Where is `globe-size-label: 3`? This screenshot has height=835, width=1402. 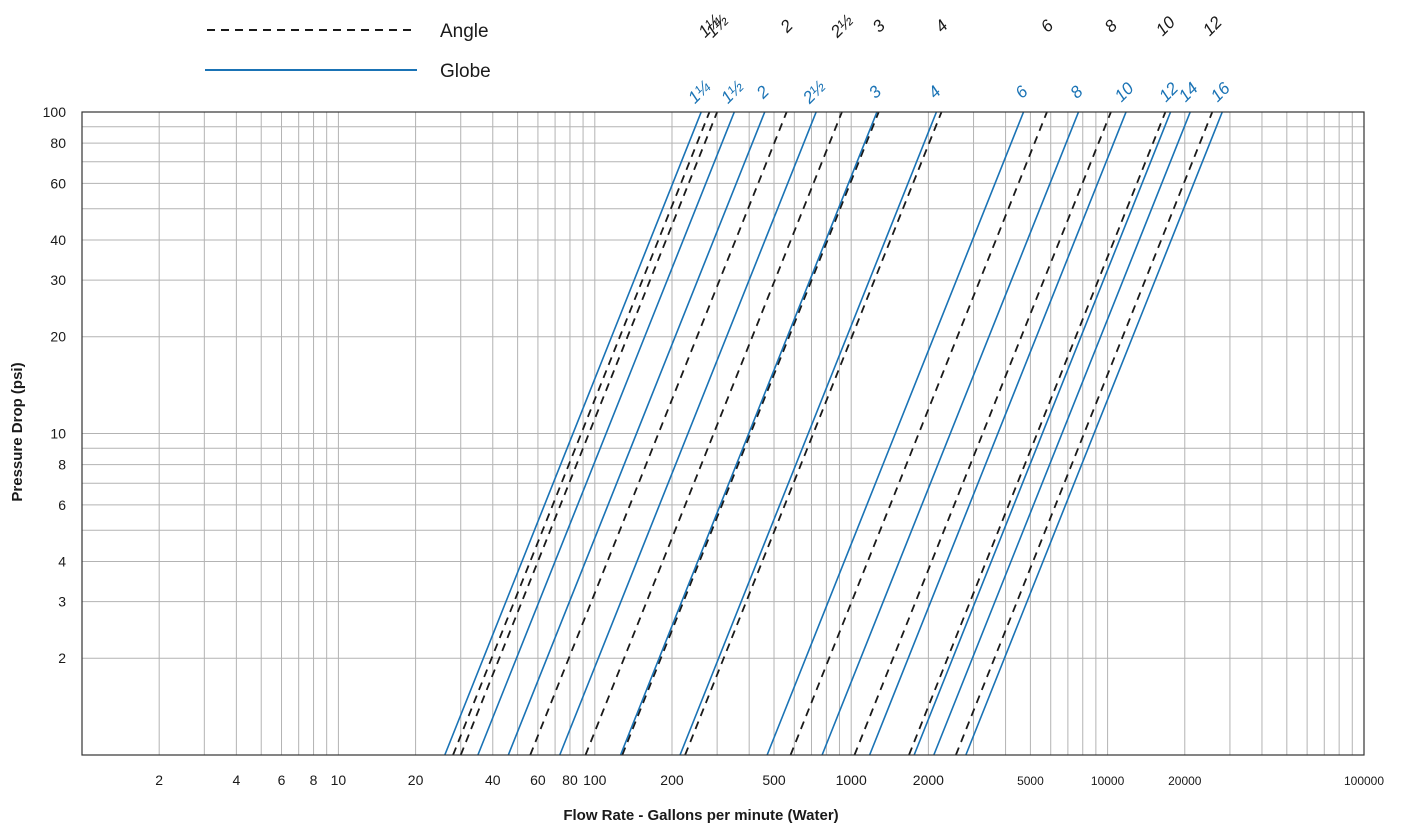 globe-size-label: 3 is located at coordinates (875, 92).